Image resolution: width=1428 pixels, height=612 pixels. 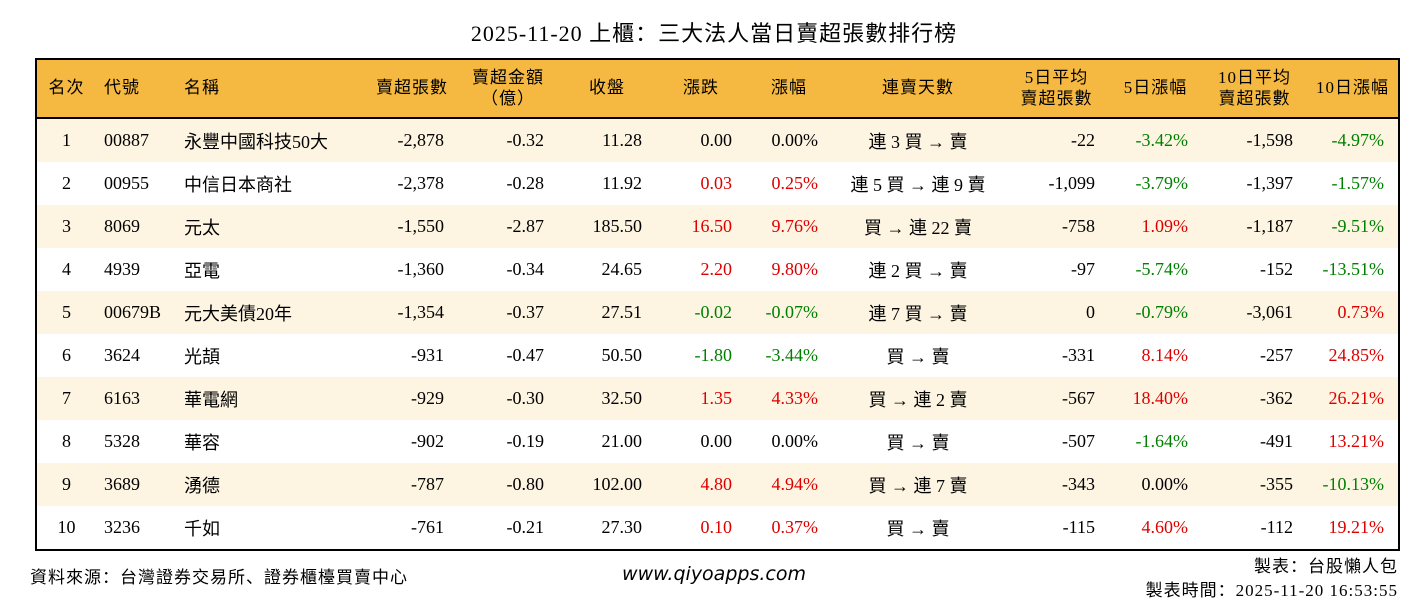 I want to click on cell-change: 1.35, so click(x=716, y=398).